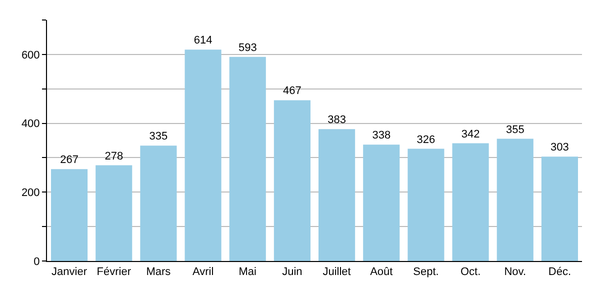  Describe the element at coordinates (292, 91) in the screenshot. I see `data-label: 467` at that location.